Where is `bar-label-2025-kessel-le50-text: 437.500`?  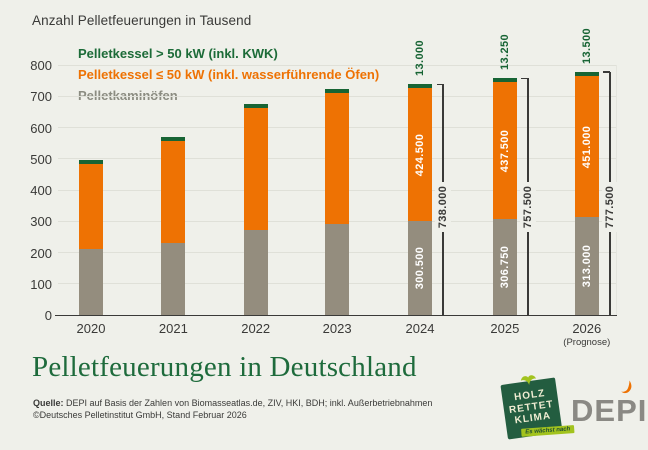
bar-label-2025-kessel-le50-text: 437.500 is located at coordinates (504, 151).